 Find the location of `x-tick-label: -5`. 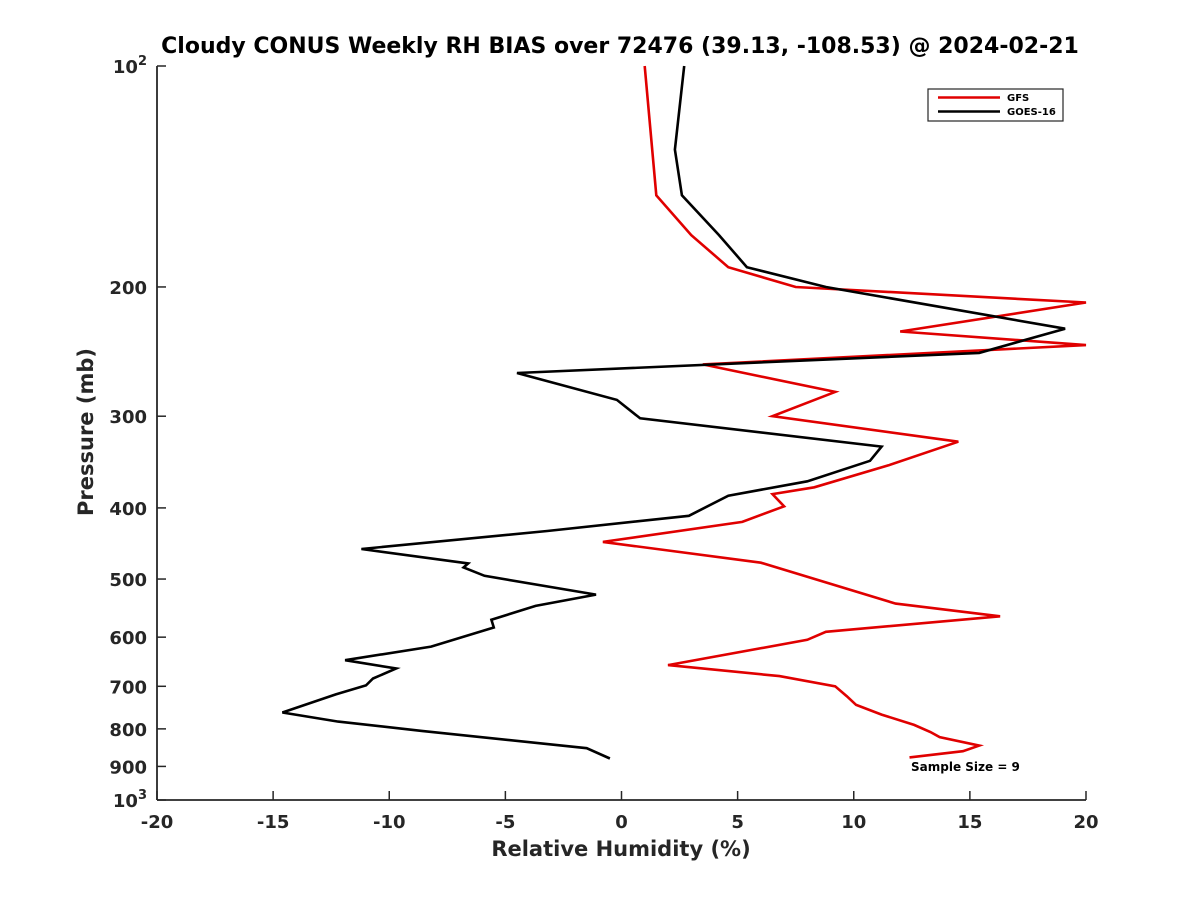

x-tick-label: -5 is located at coordinates (505, 822).